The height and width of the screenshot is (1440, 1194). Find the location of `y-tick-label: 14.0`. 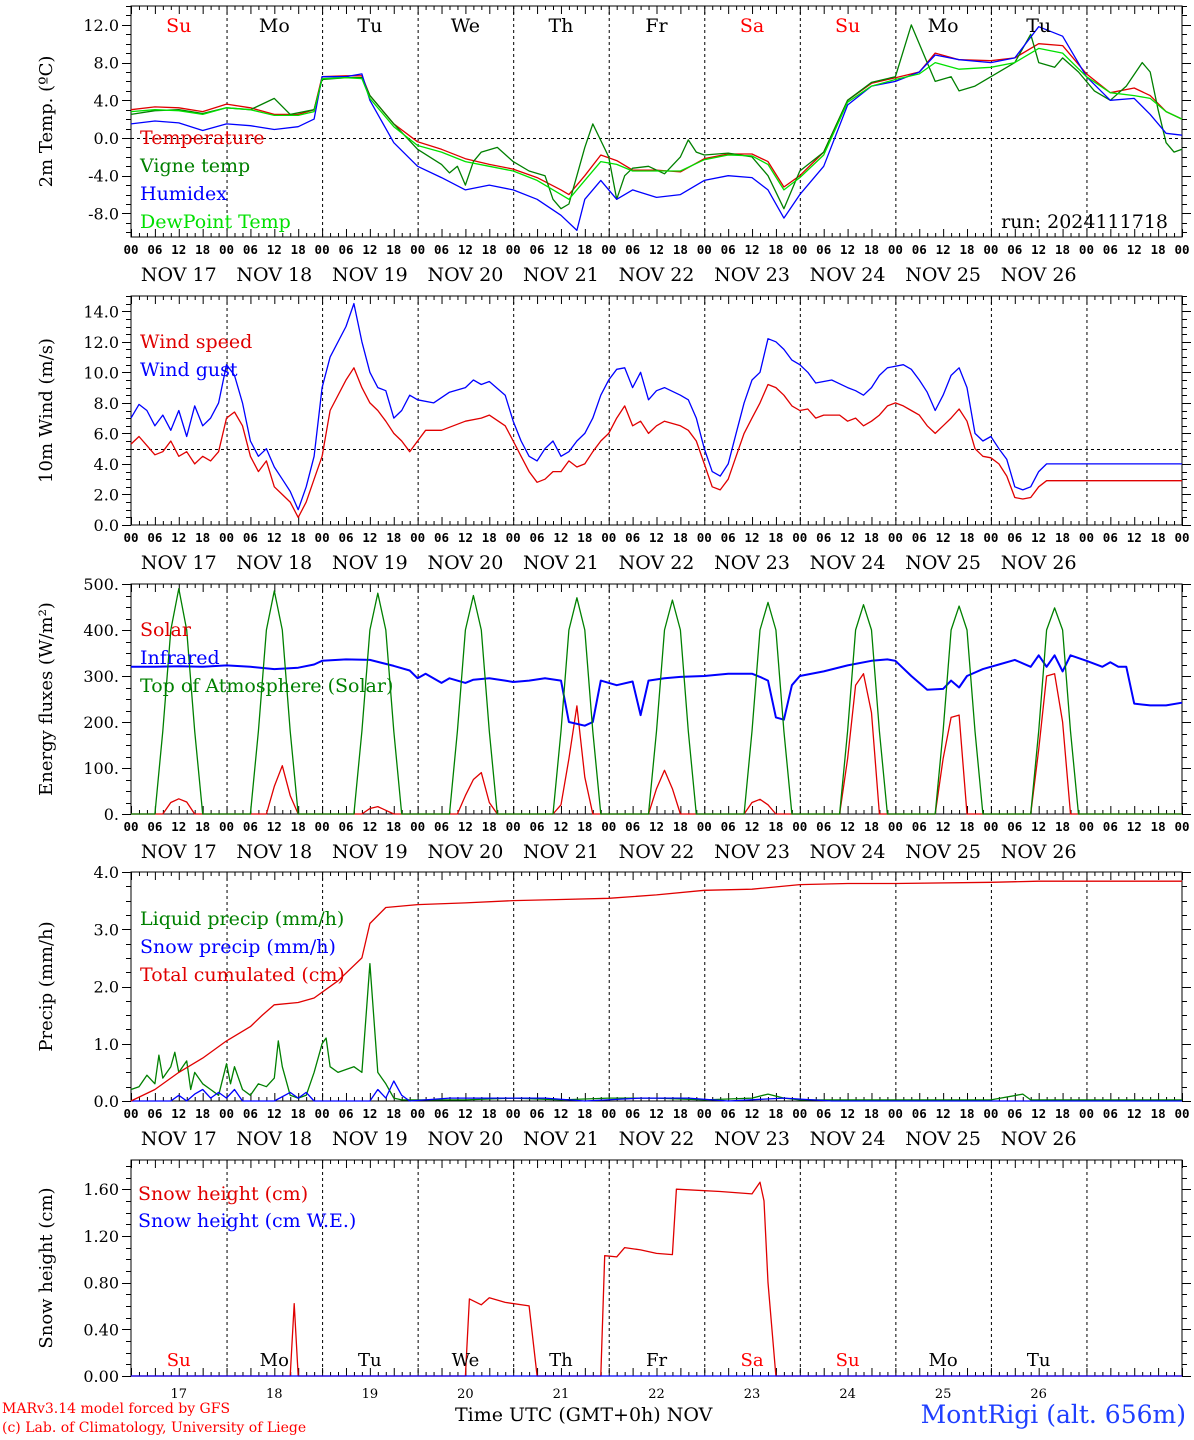

y-tick-label: 14.0 is located at coordinates (101, 311).